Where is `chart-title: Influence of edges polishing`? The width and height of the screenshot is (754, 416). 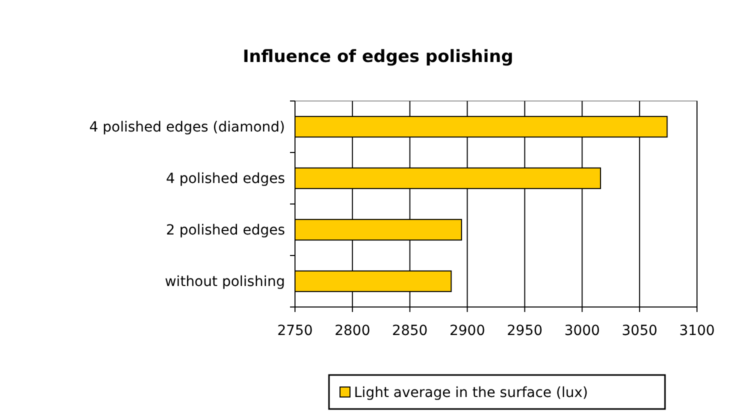 chart-title: Influence of edges polishing is located at coordinates (378, 57).